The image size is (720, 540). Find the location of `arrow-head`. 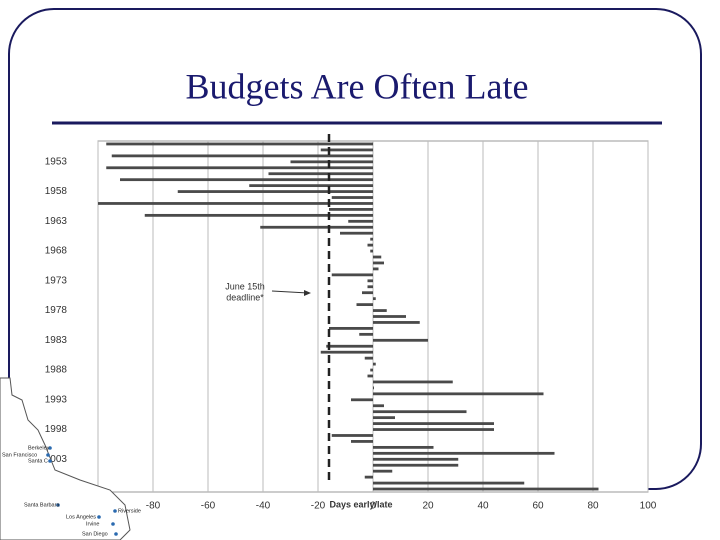

arrow-head is located at coordinates (307, 293).